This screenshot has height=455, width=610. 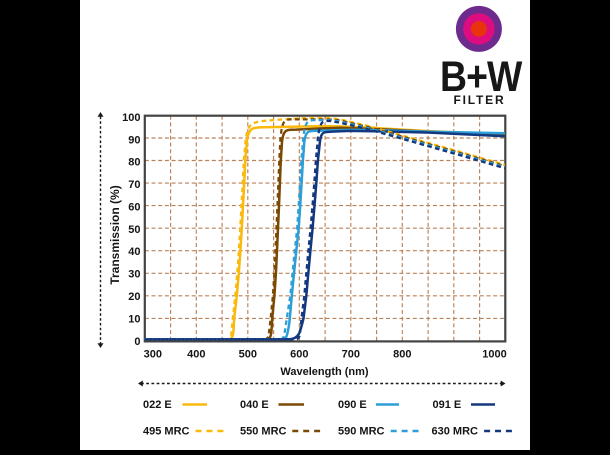 I want to click on svg-text: Wavelength (nm), so click(x=324, y=372).